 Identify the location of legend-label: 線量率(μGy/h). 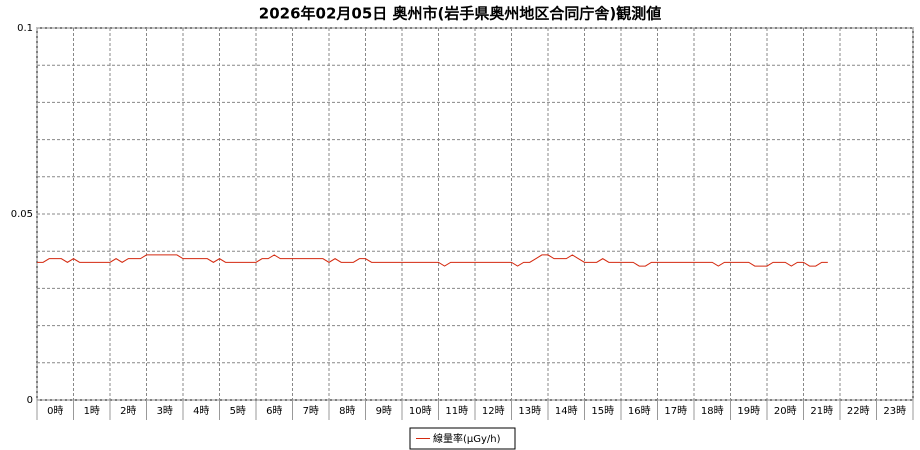
(467, 438).